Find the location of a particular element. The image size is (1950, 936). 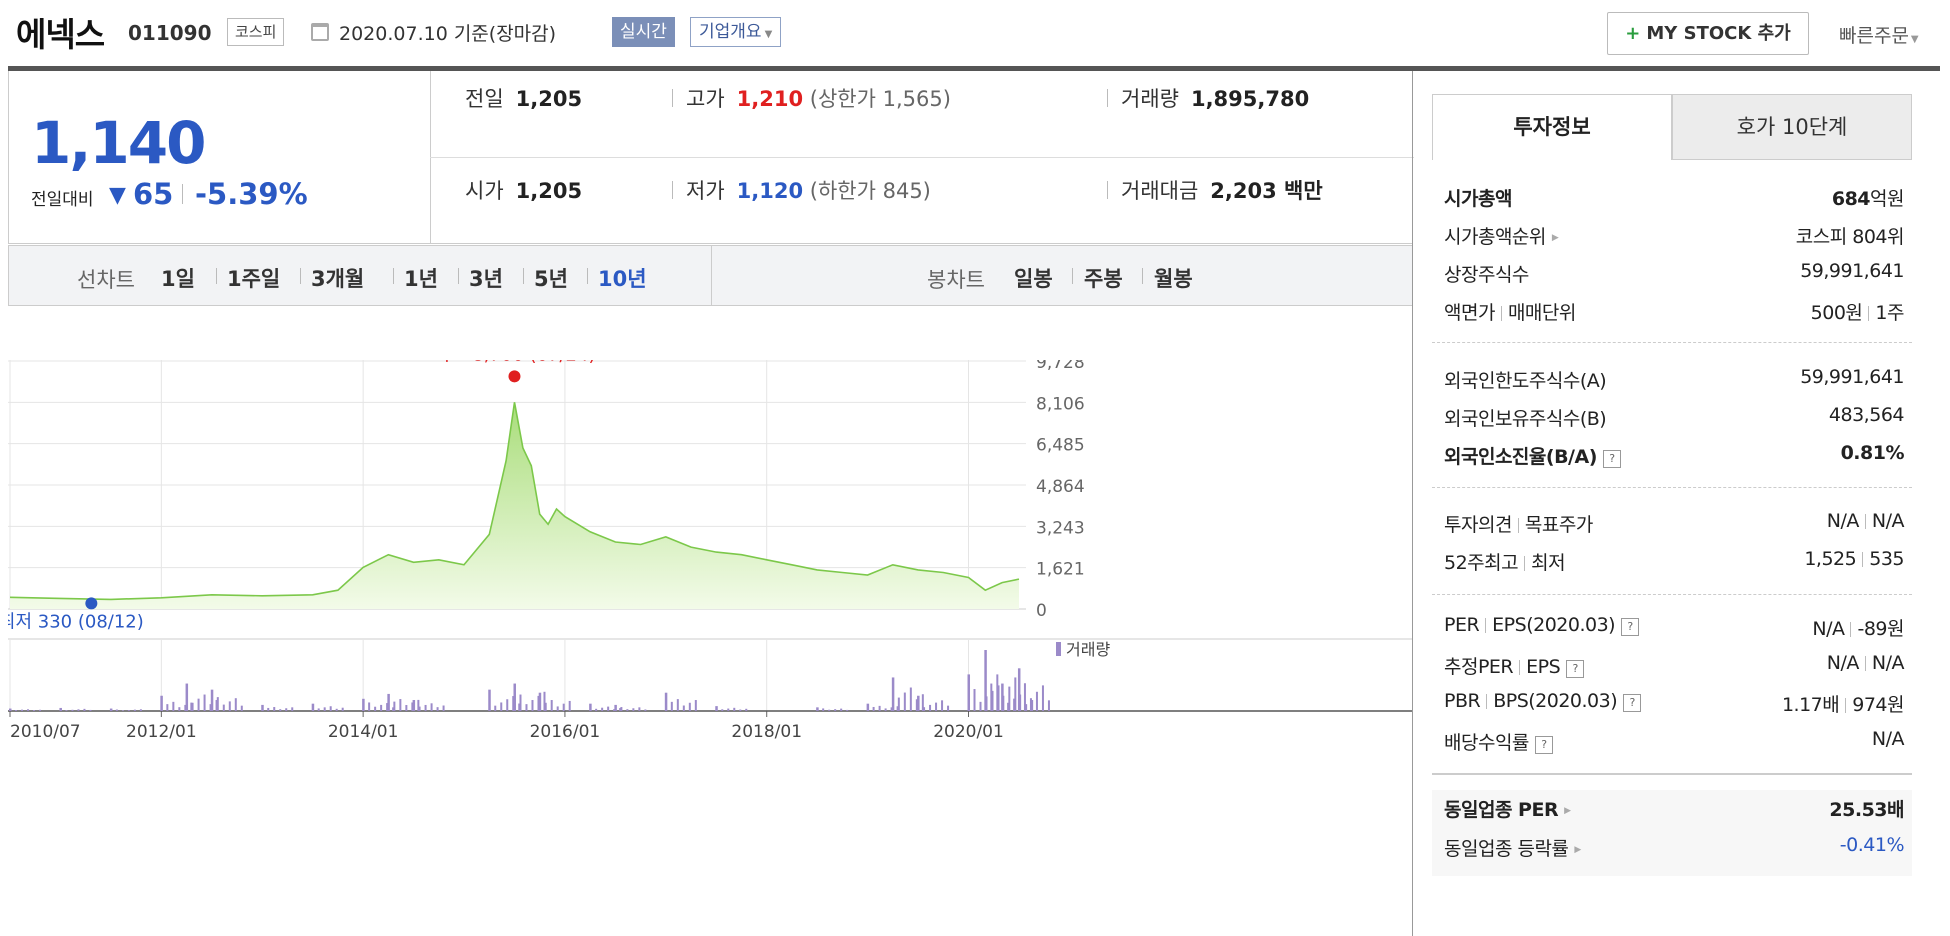

chevron-right-icon: ▶ is located at coordinates (1577, 849).